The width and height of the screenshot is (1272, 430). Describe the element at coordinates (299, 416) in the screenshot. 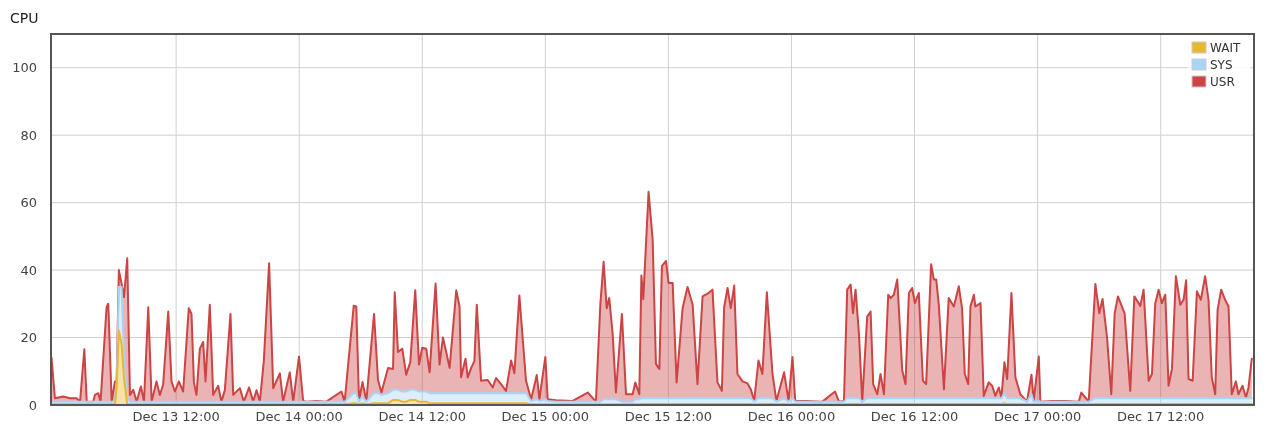

I see `x-tick-label: Dec 14 00:00` at that location.